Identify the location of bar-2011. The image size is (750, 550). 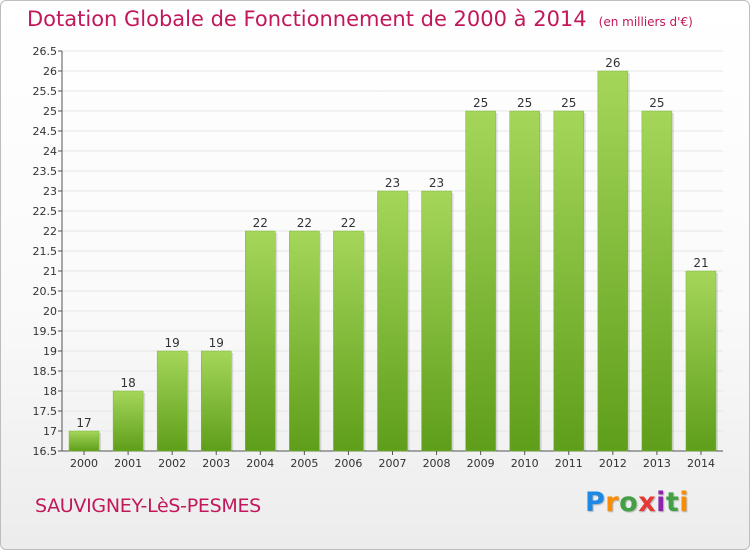
(569, 281).